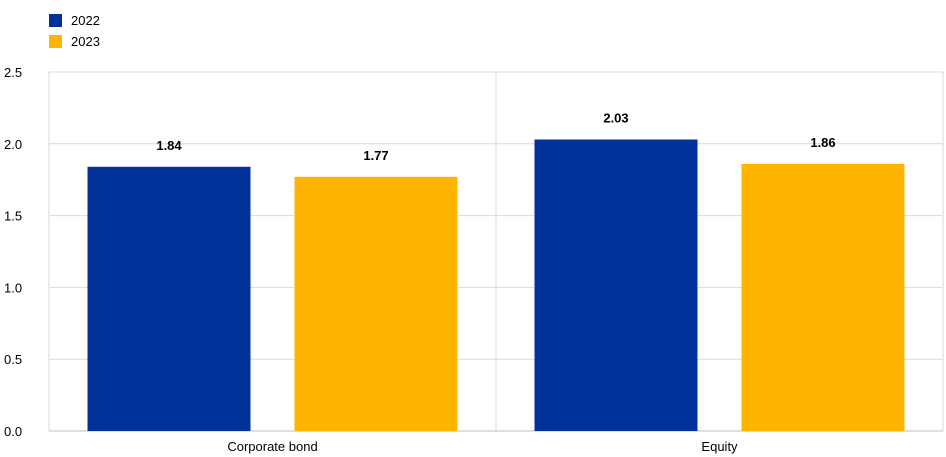  Describe the element at coordinates (13, 287) in the screenshot. I see `y-tick-label: 1.0` at that location.